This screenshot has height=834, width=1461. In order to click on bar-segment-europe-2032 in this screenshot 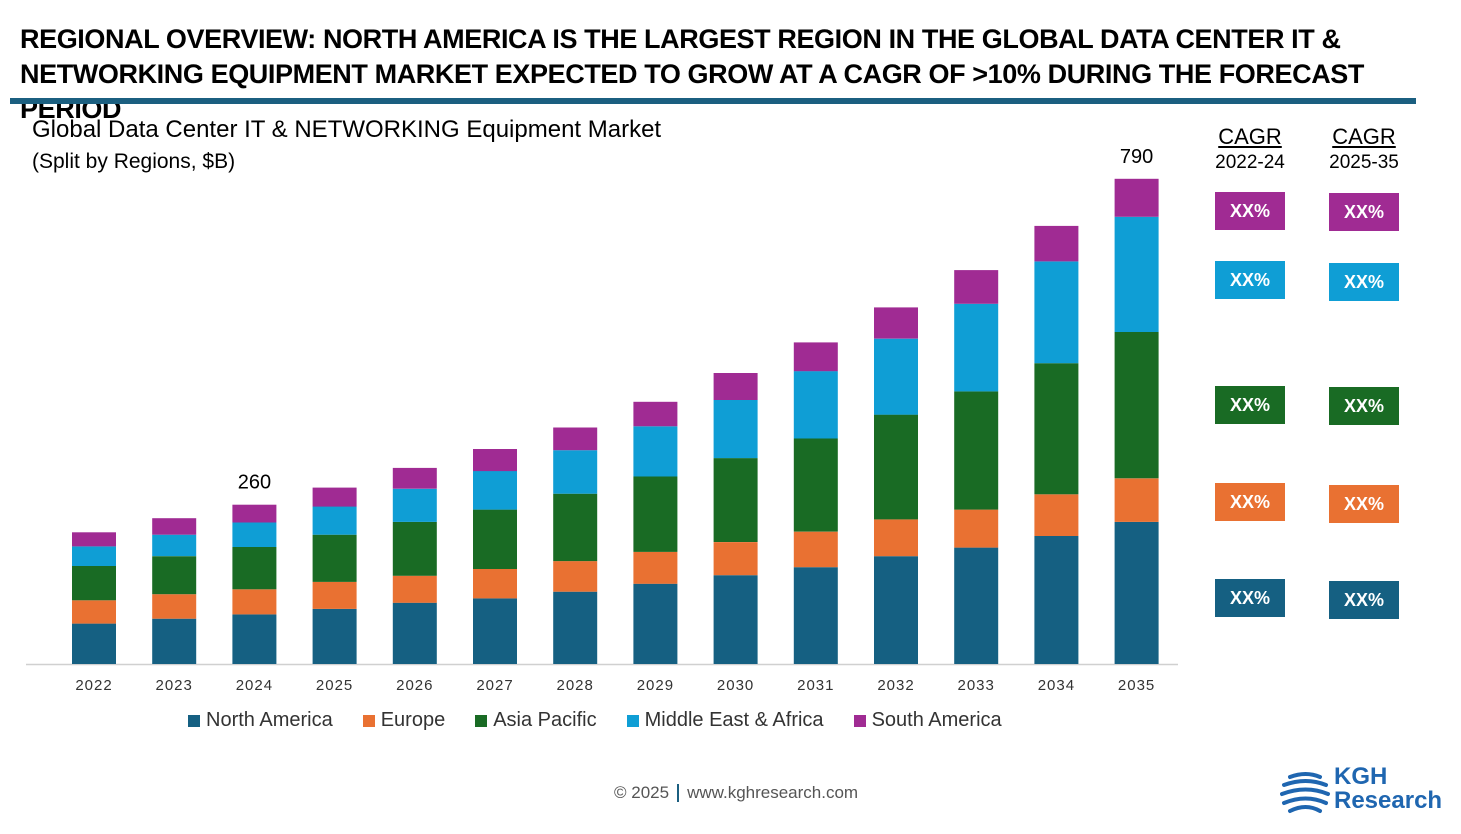, I will do `click(896, 538)`.